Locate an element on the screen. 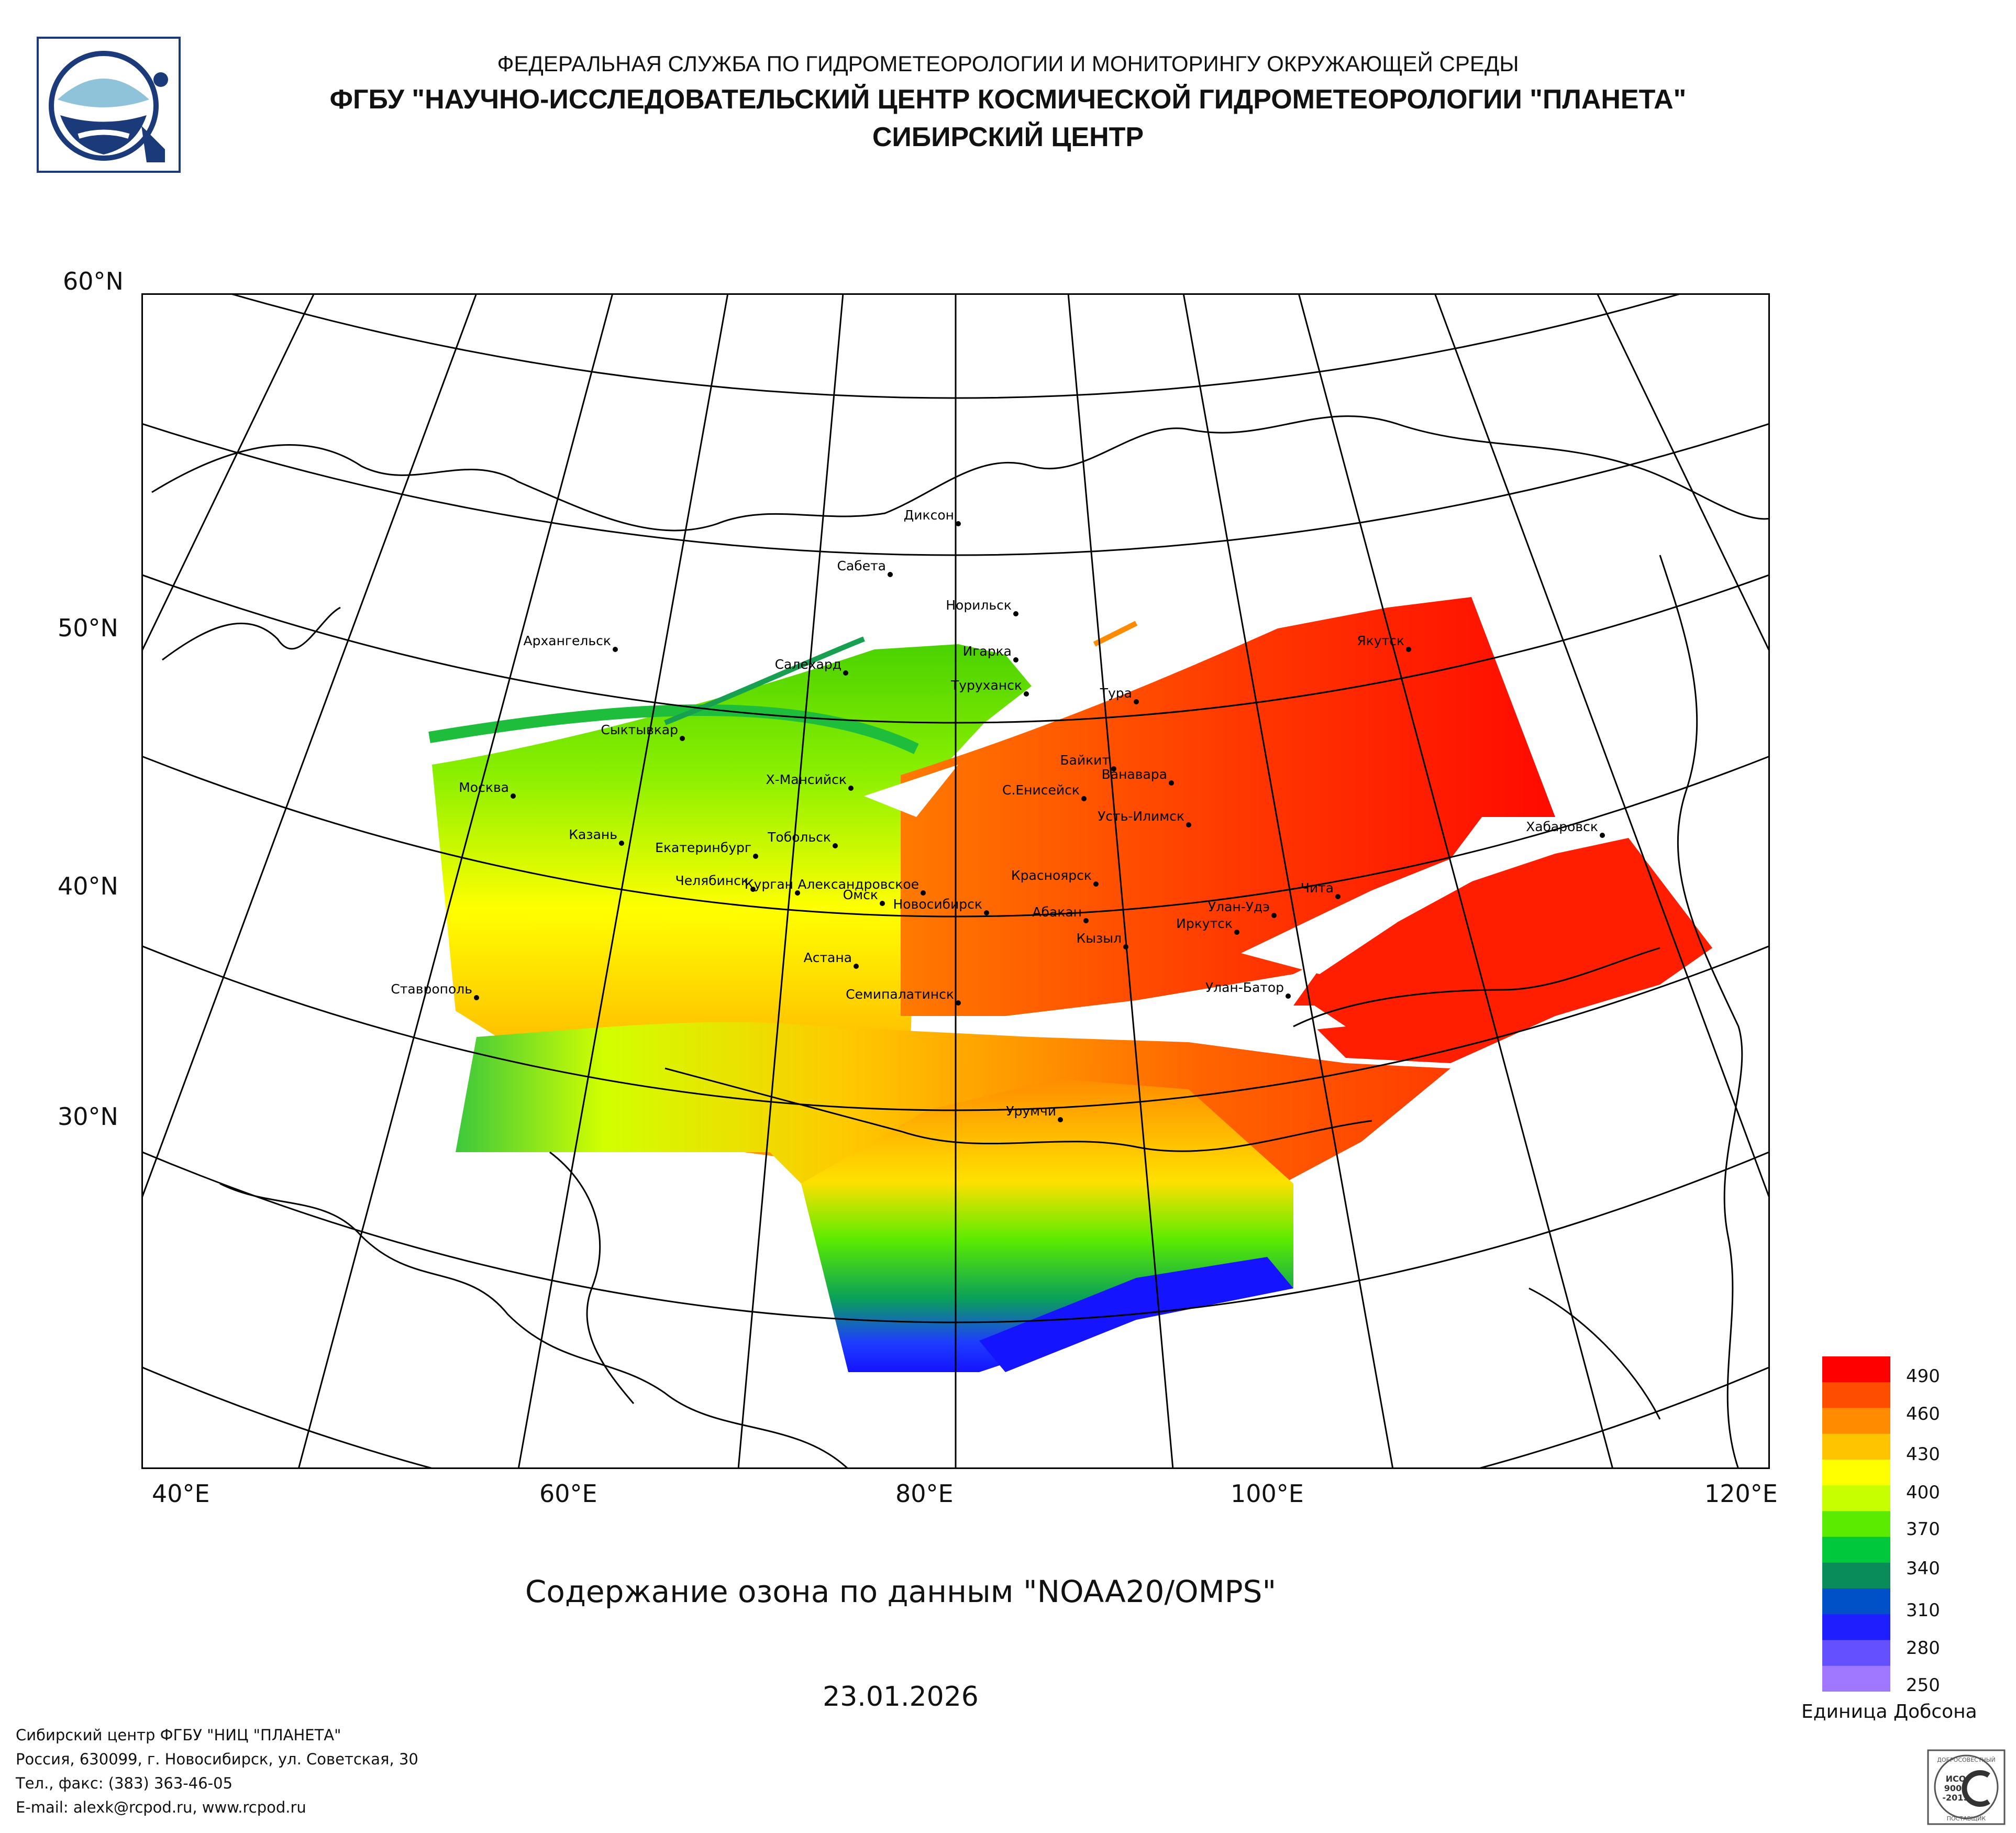 The width and height of the screenshot is (2016, 1833). city-label: Челябинск is located at coordinates (712, 880).